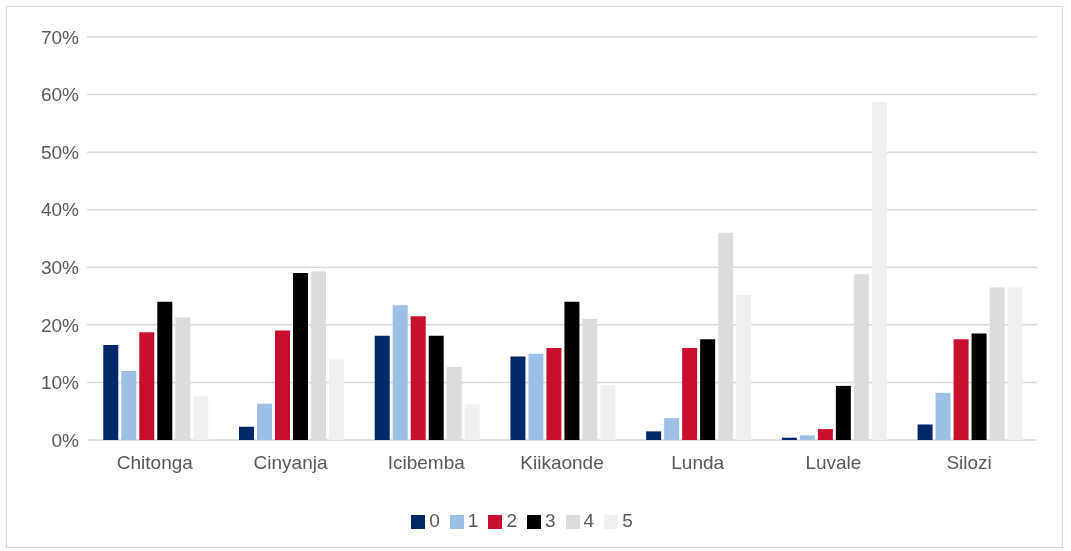  Describe the element at coordinates (60, 210) in the screenshot. I see `y-tick-label: 40%` at that location.